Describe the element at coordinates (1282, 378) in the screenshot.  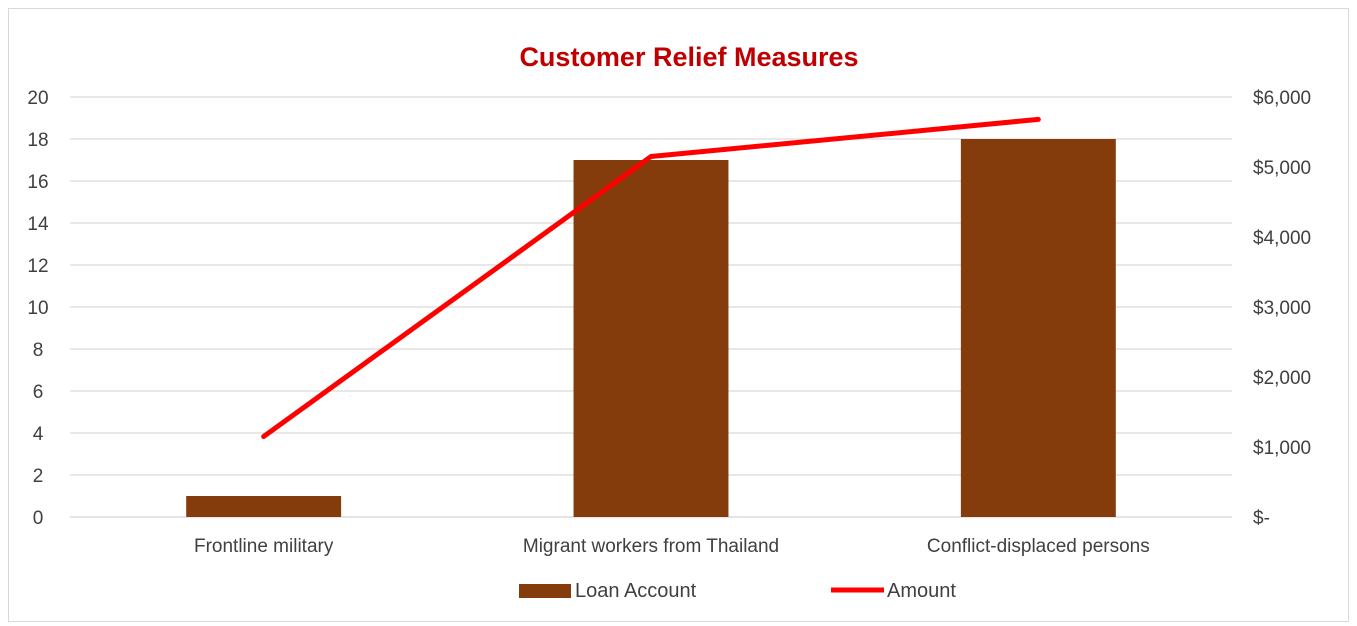
I see `y2-tick-label: $2,000` at that location.